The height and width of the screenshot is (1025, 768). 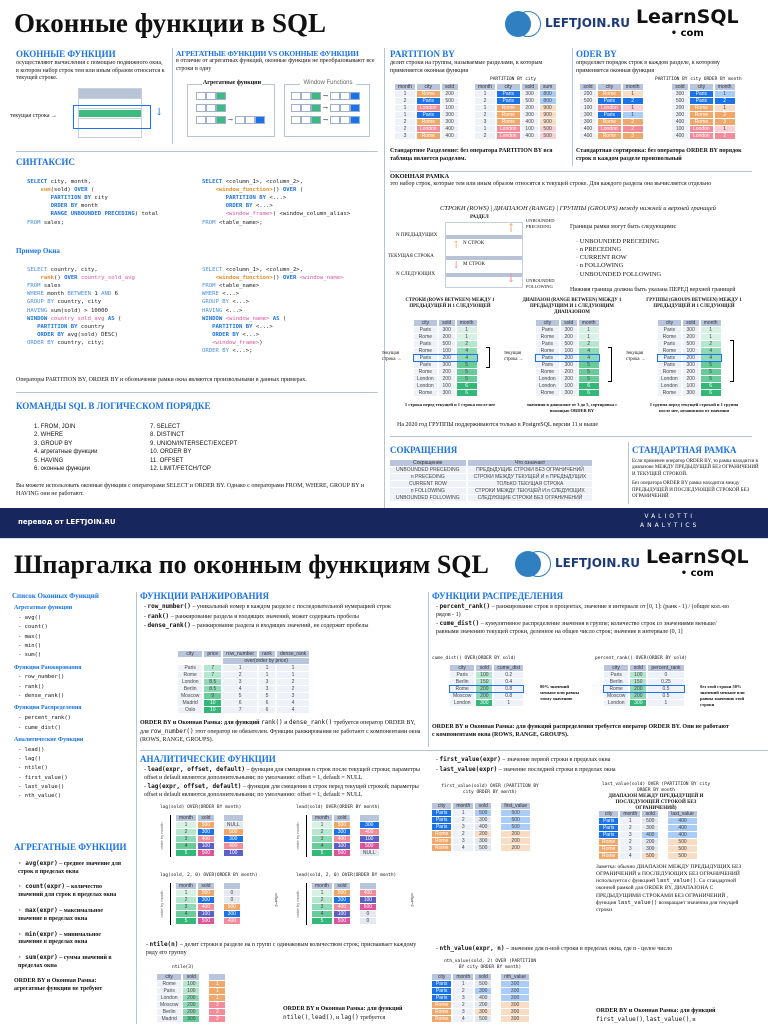 What do you see at coordinates (344, 900) in the screenshot?
I see `table-row: 2 300 100` at bounding box center [344, 900].